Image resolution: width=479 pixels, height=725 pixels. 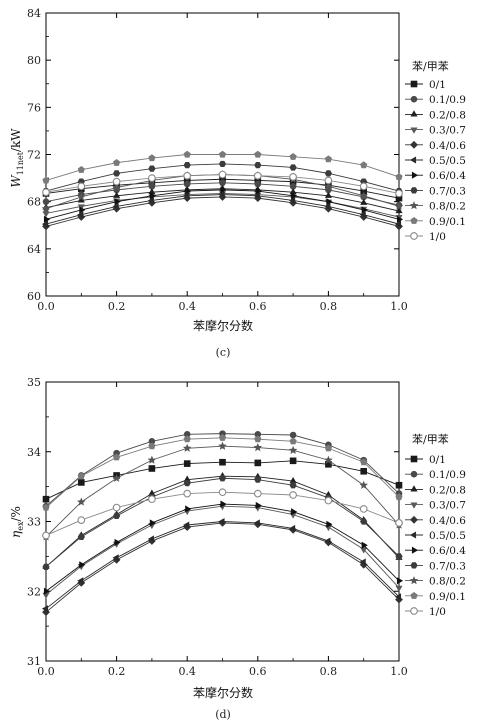 I want to click on panel-d-legend-item: 0.9/0.1, so click(x=435, y=597).